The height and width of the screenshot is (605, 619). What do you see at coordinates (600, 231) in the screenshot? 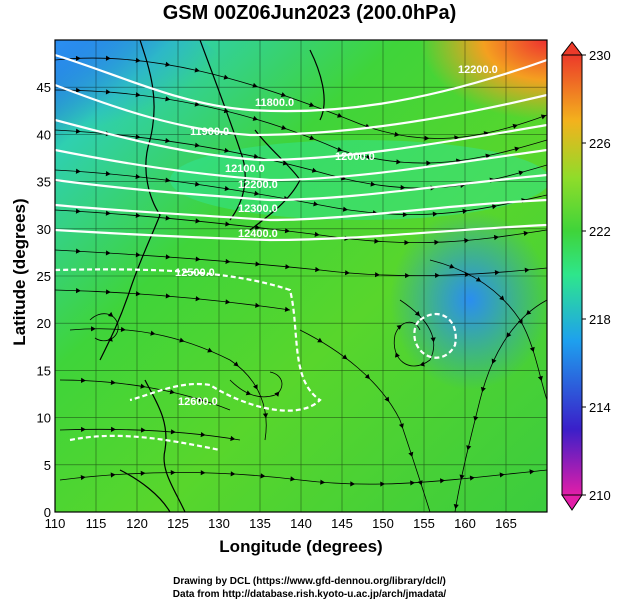
I see `colorbar-tick-label: 222` at bounding box center [600, 231].